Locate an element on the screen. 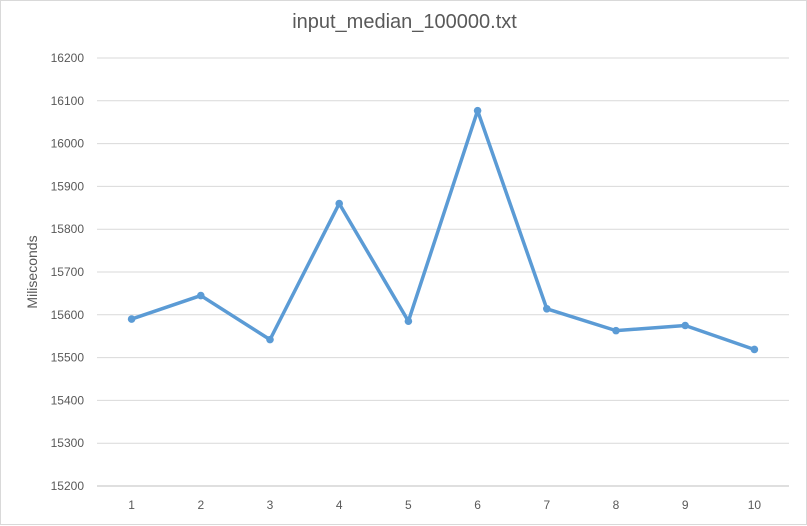  y-tick-label: 15500 is located at coordinates (68, 358).